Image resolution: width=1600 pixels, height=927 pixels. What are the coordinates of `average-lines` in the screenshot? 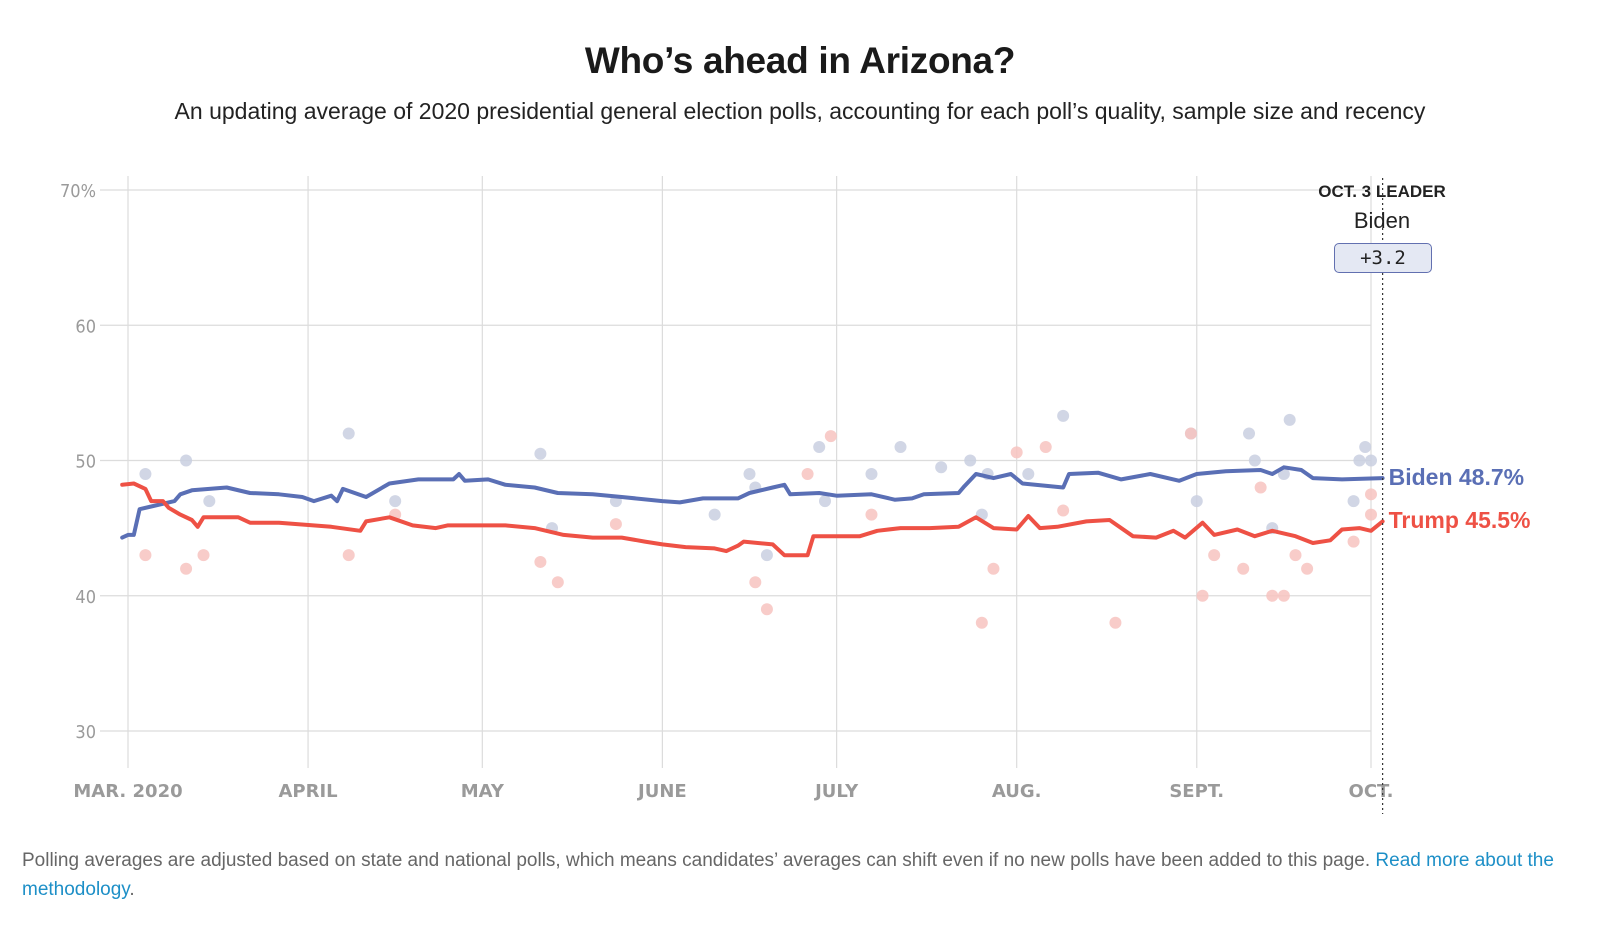 It's located at (752, 511).